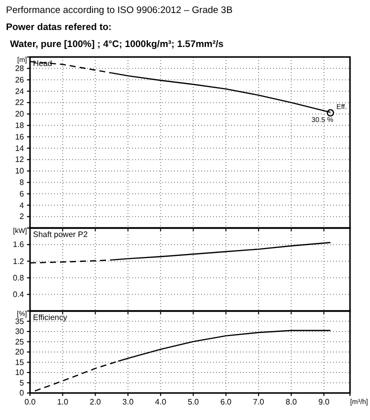 This screenshot has height=420, width=370. I want to click on y-tick-label: 4, so click(22, 205).